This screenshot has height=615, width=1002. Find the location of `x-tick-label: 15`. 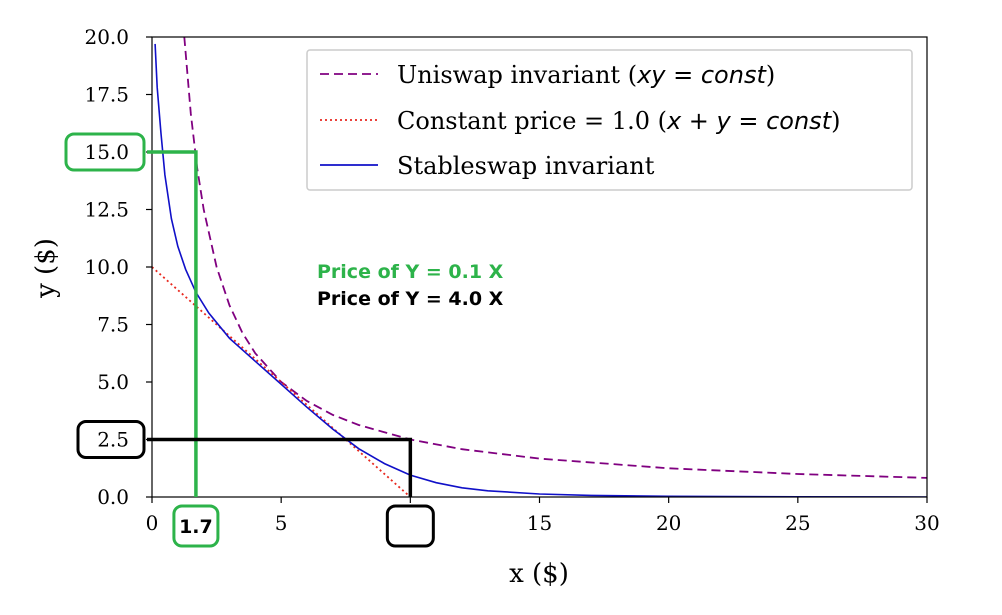

x-tick-label: 15 is located at coordinates (539, 523).